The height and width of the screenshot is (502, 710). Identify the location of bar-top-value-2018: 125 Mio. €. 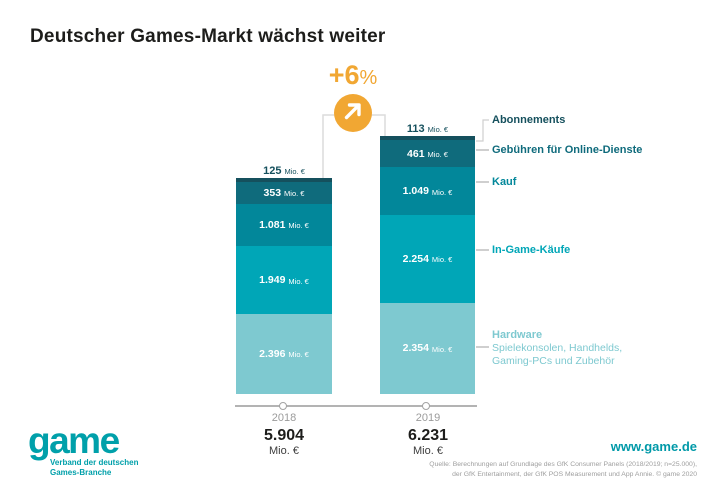
(284, 171).